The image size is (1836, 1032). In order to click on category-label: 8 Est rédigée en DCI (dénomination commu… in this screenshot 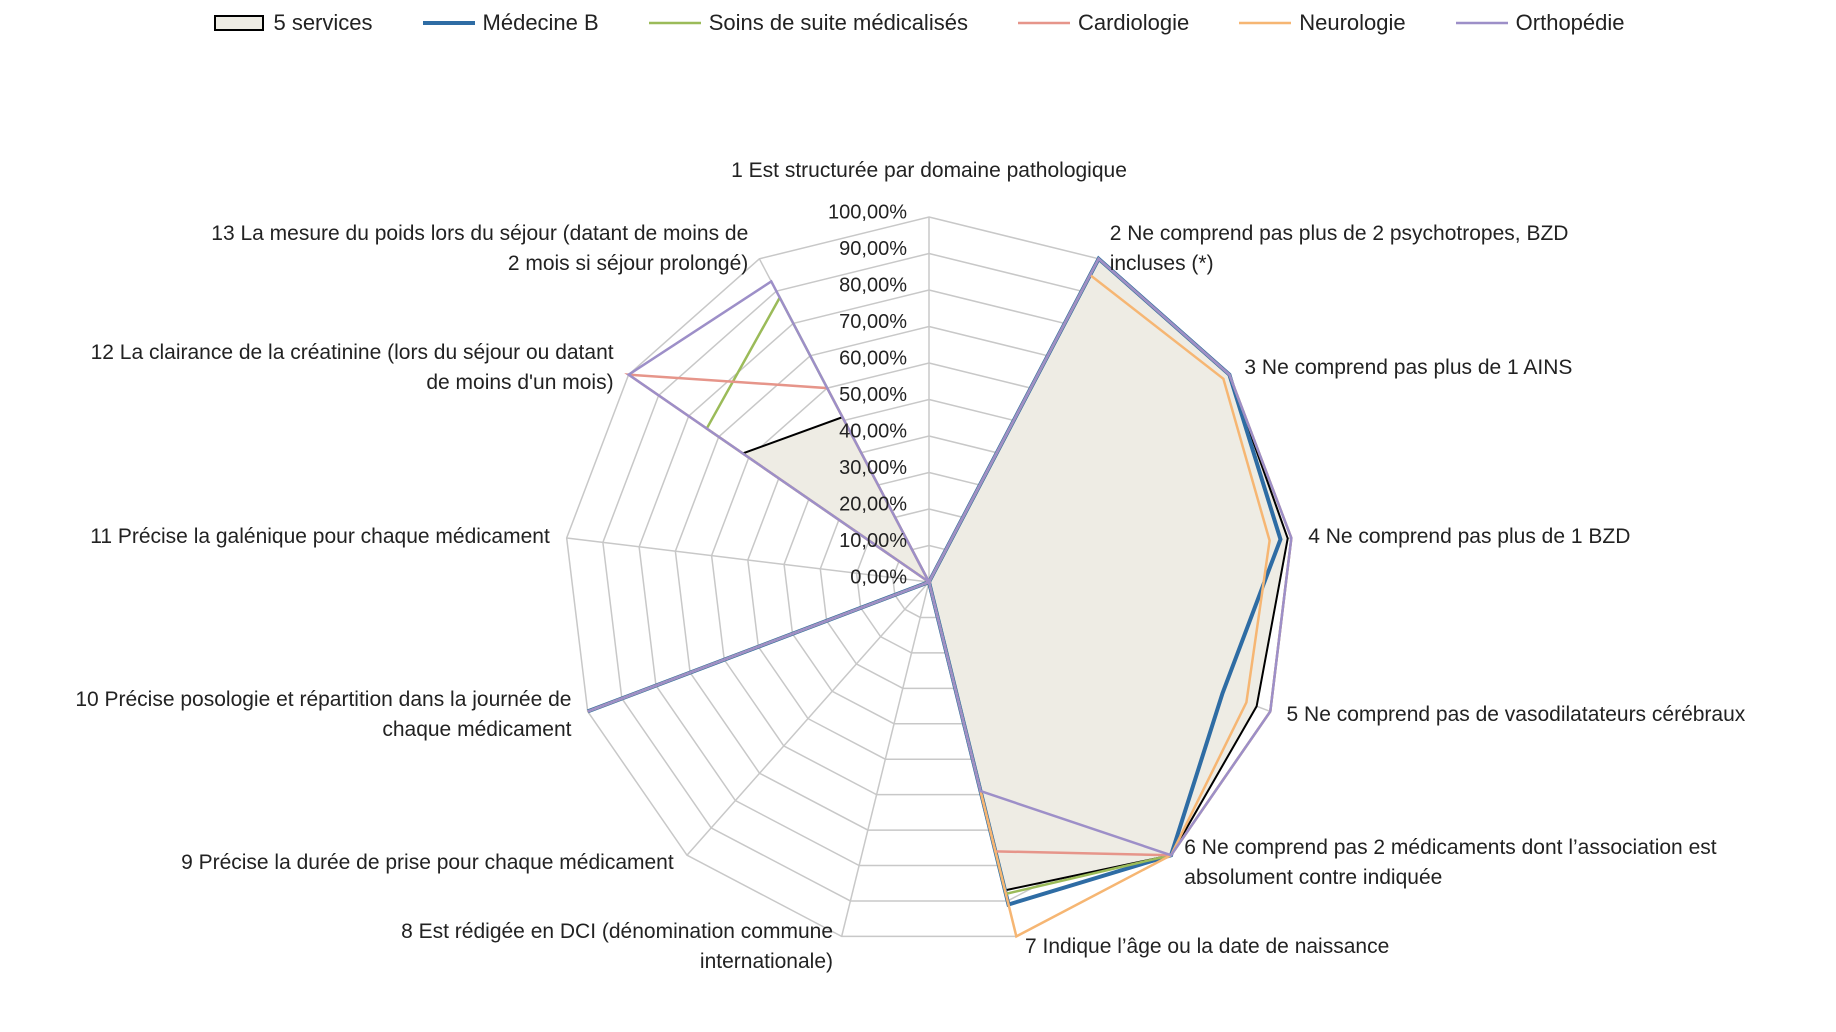, I will do `click(617, 947)`.